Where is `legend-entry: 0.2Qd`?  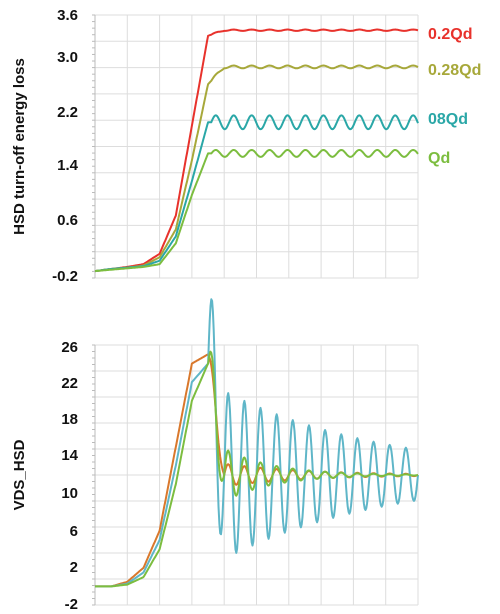
legend-entry: 0.2Qd is located at coordinates (450, 34).